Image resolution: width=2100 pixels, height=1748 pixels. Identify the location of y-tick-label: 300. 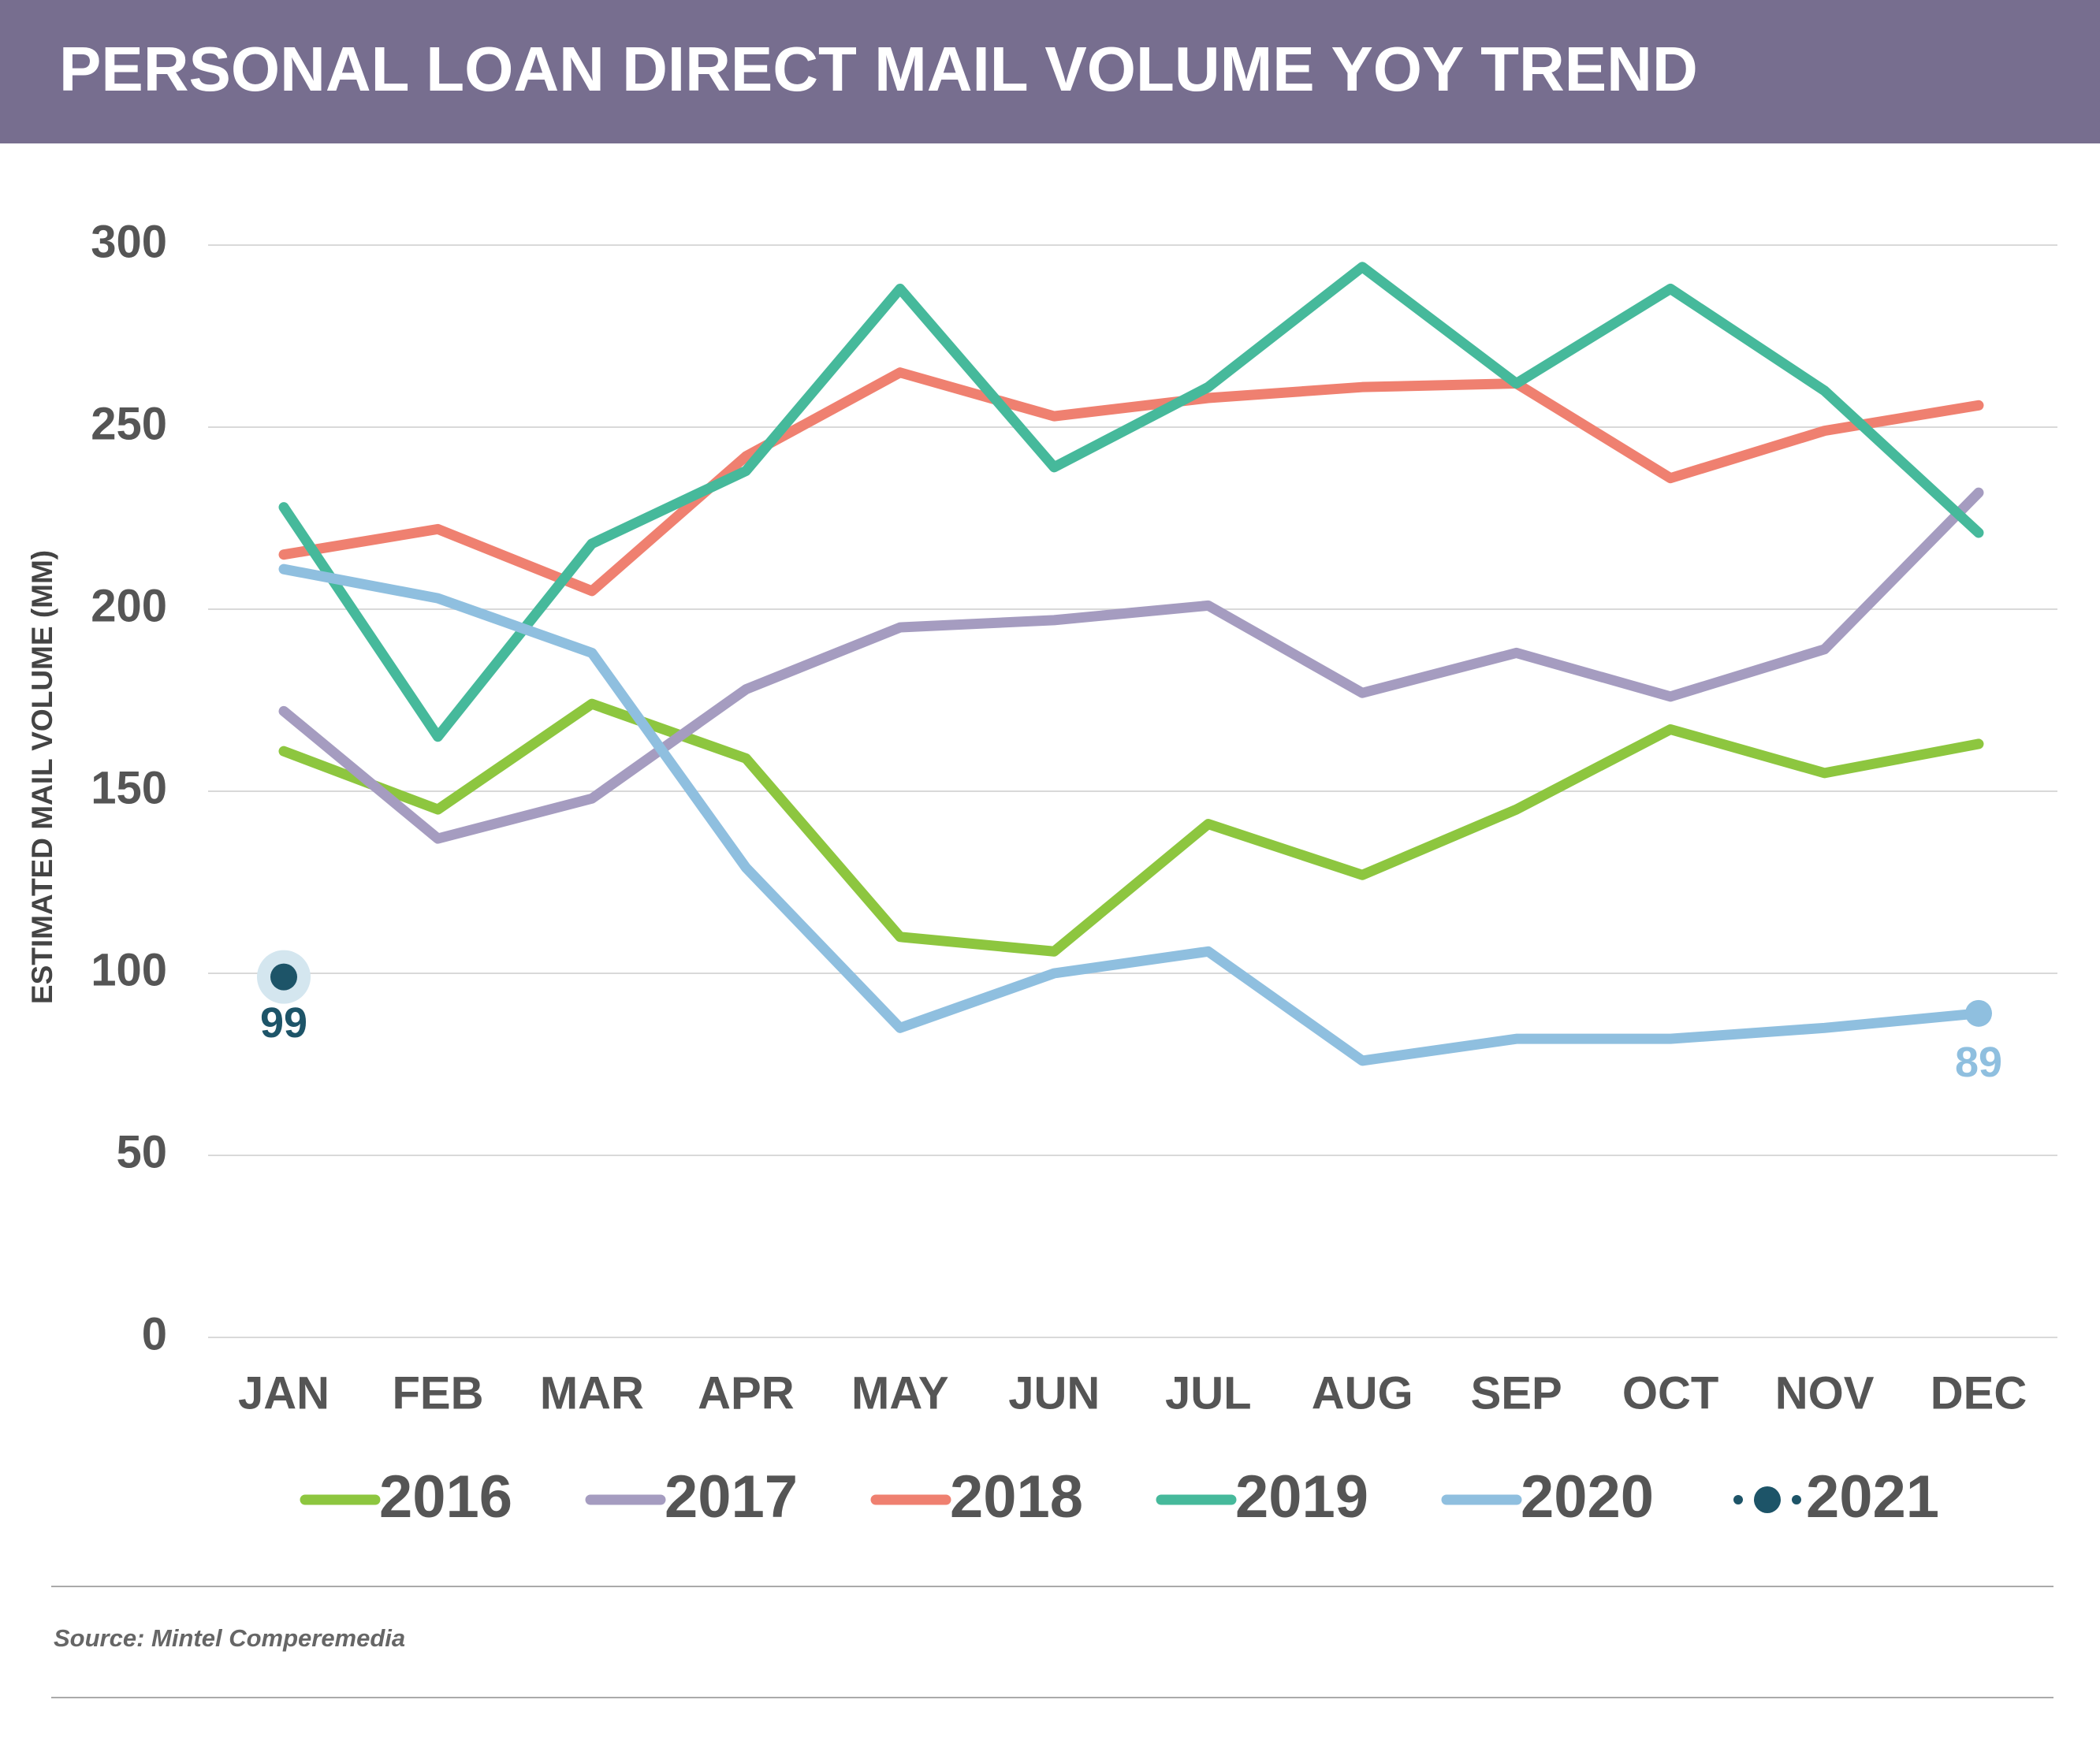
(129, 241).